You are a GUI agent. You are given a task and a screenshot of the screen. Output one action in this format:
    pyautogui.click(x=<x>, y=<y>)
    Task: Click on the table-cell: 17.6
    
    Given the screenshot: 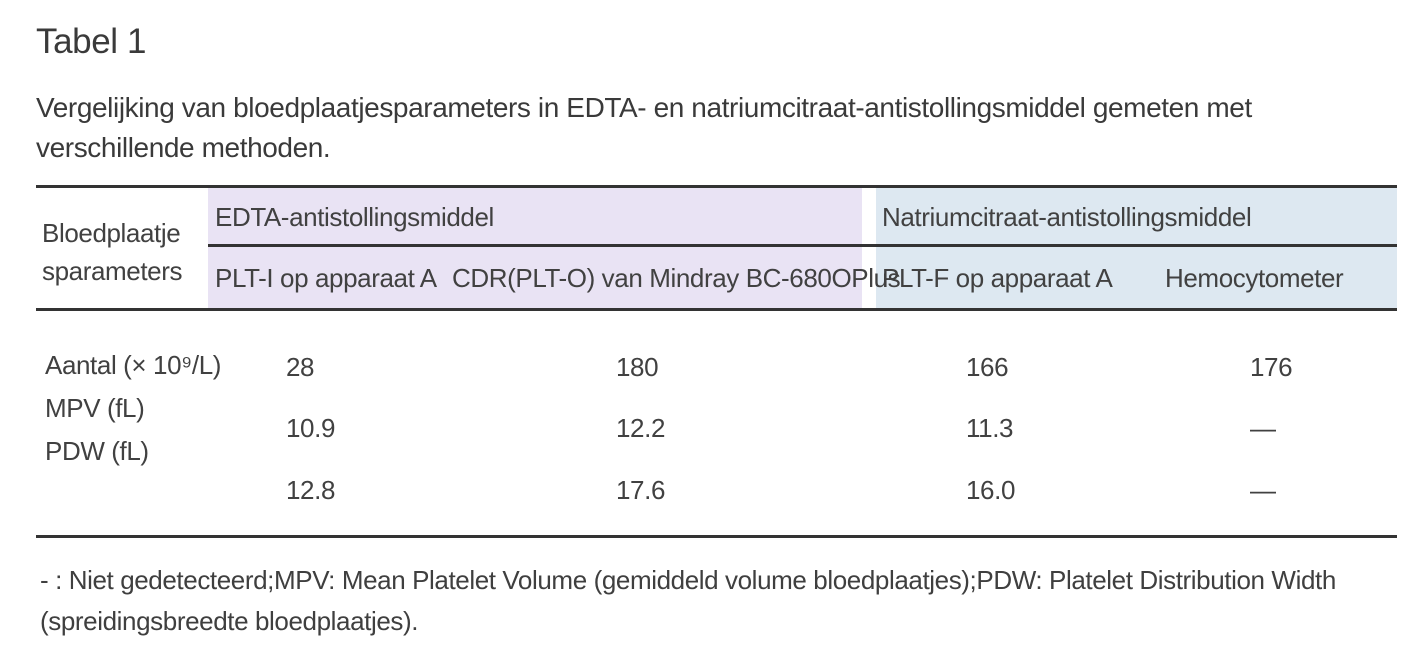 What is the action you would take?
    pyautogui.click(x=641, y=490)
    